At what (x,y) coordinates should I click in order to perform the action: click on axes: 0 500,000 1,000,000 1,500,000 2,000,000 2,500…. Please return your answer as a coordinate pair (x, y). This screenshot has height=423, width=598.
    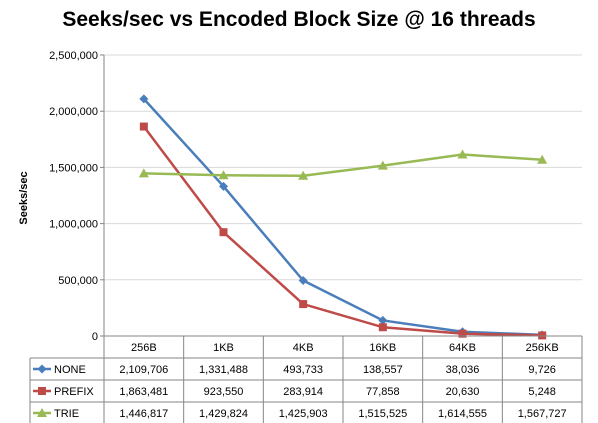
    Looking at the image, I should click on (77, 196).